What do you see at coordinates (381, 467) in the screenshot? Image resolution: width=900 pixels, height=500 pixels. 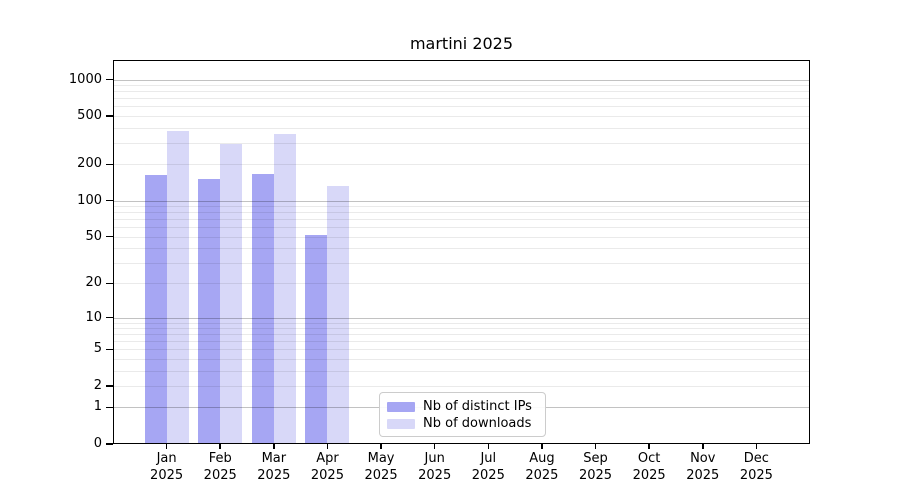 I see `x-tick-label-may: May 2025` at bounding box center [381, 467].